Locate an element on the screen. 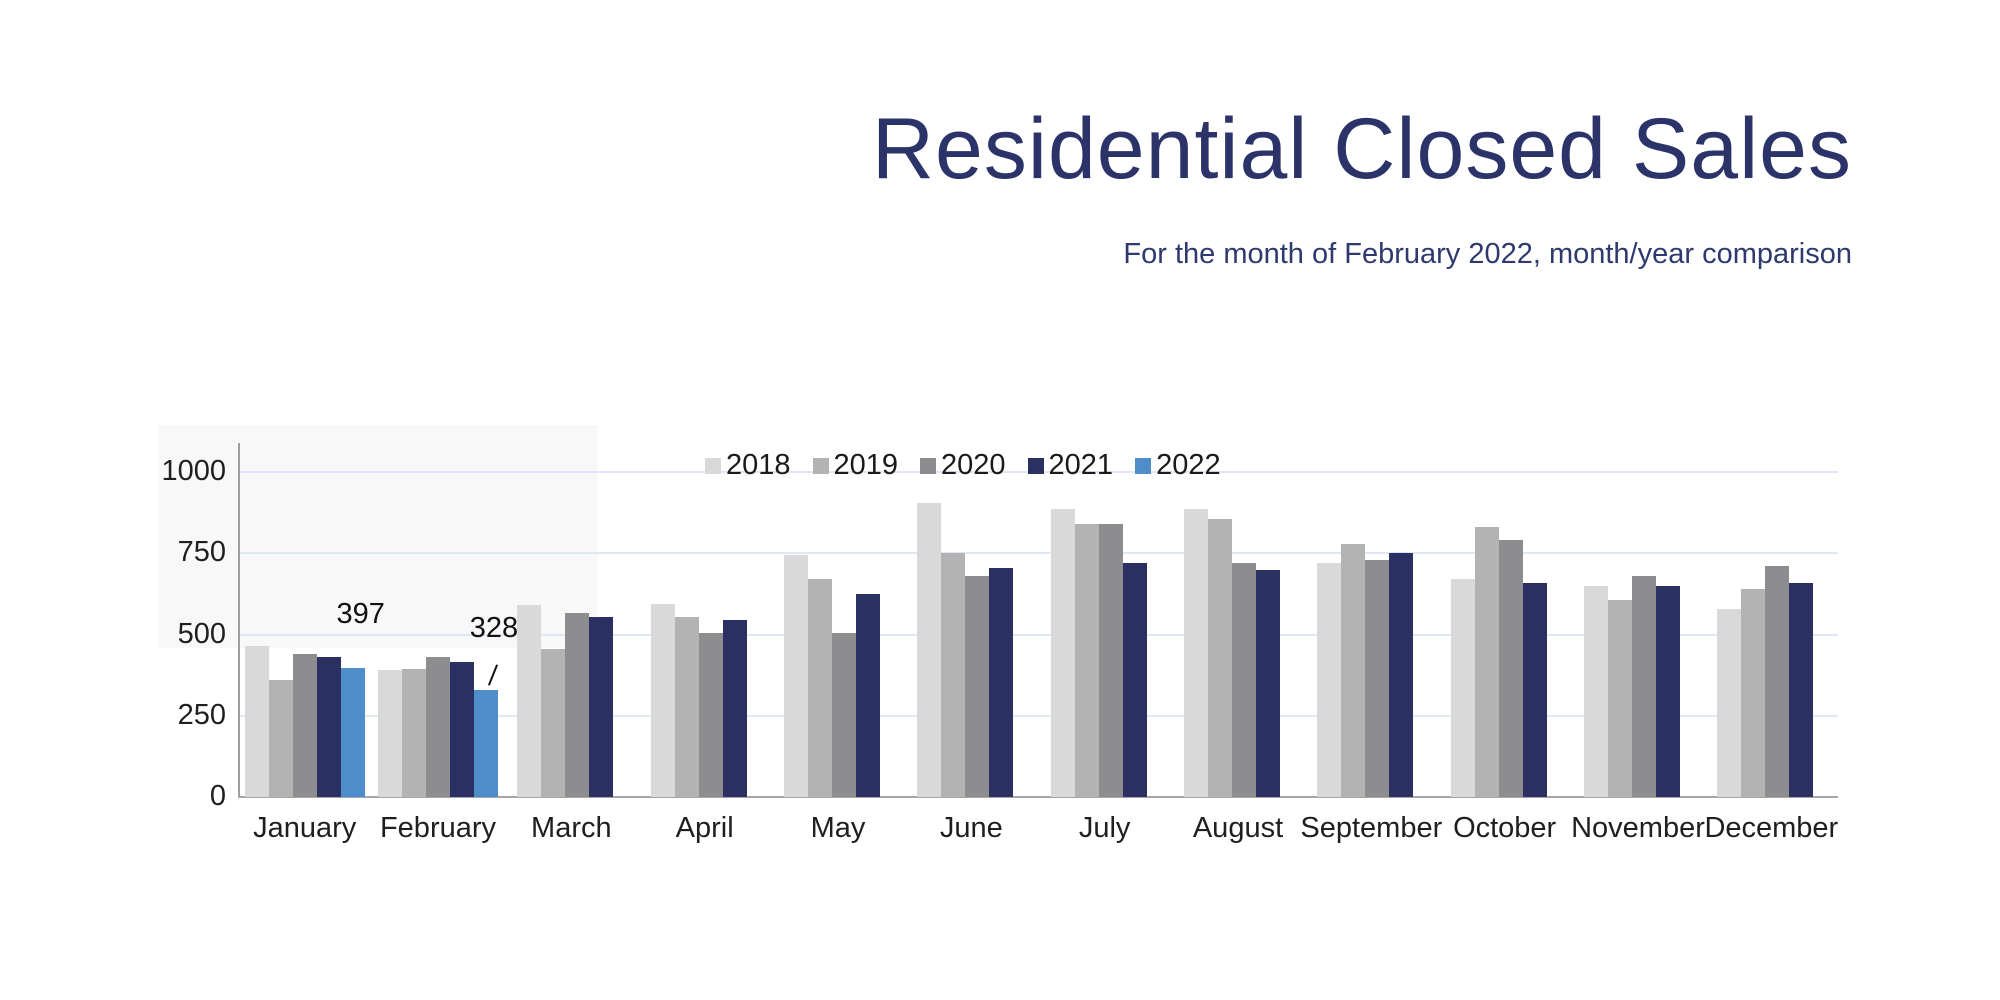  bar-august-2018 is located at coordinates (1196, 653).